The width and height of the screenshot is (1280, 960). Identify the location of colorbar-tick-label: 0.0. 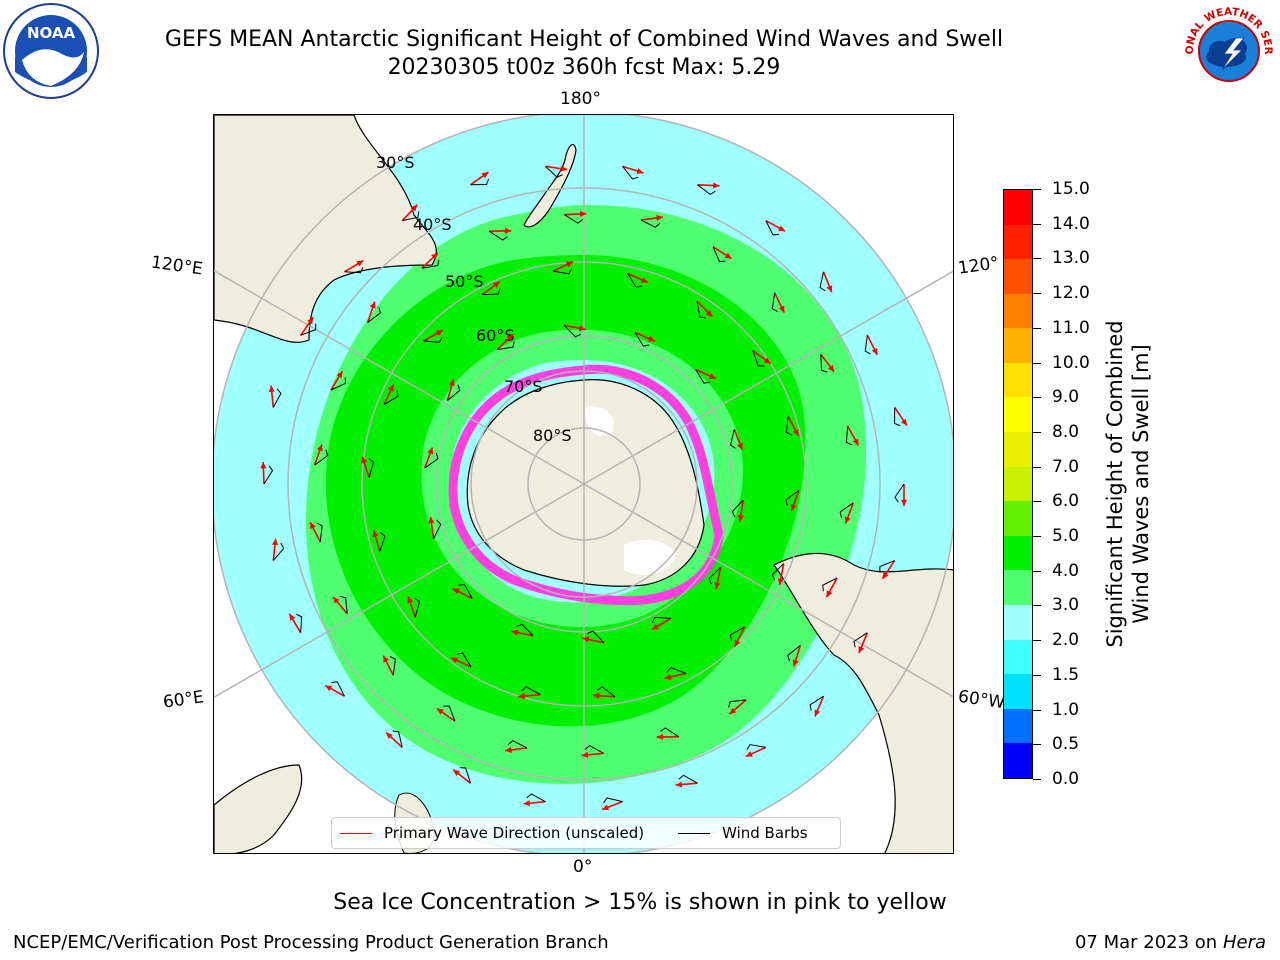
(1066, 779).